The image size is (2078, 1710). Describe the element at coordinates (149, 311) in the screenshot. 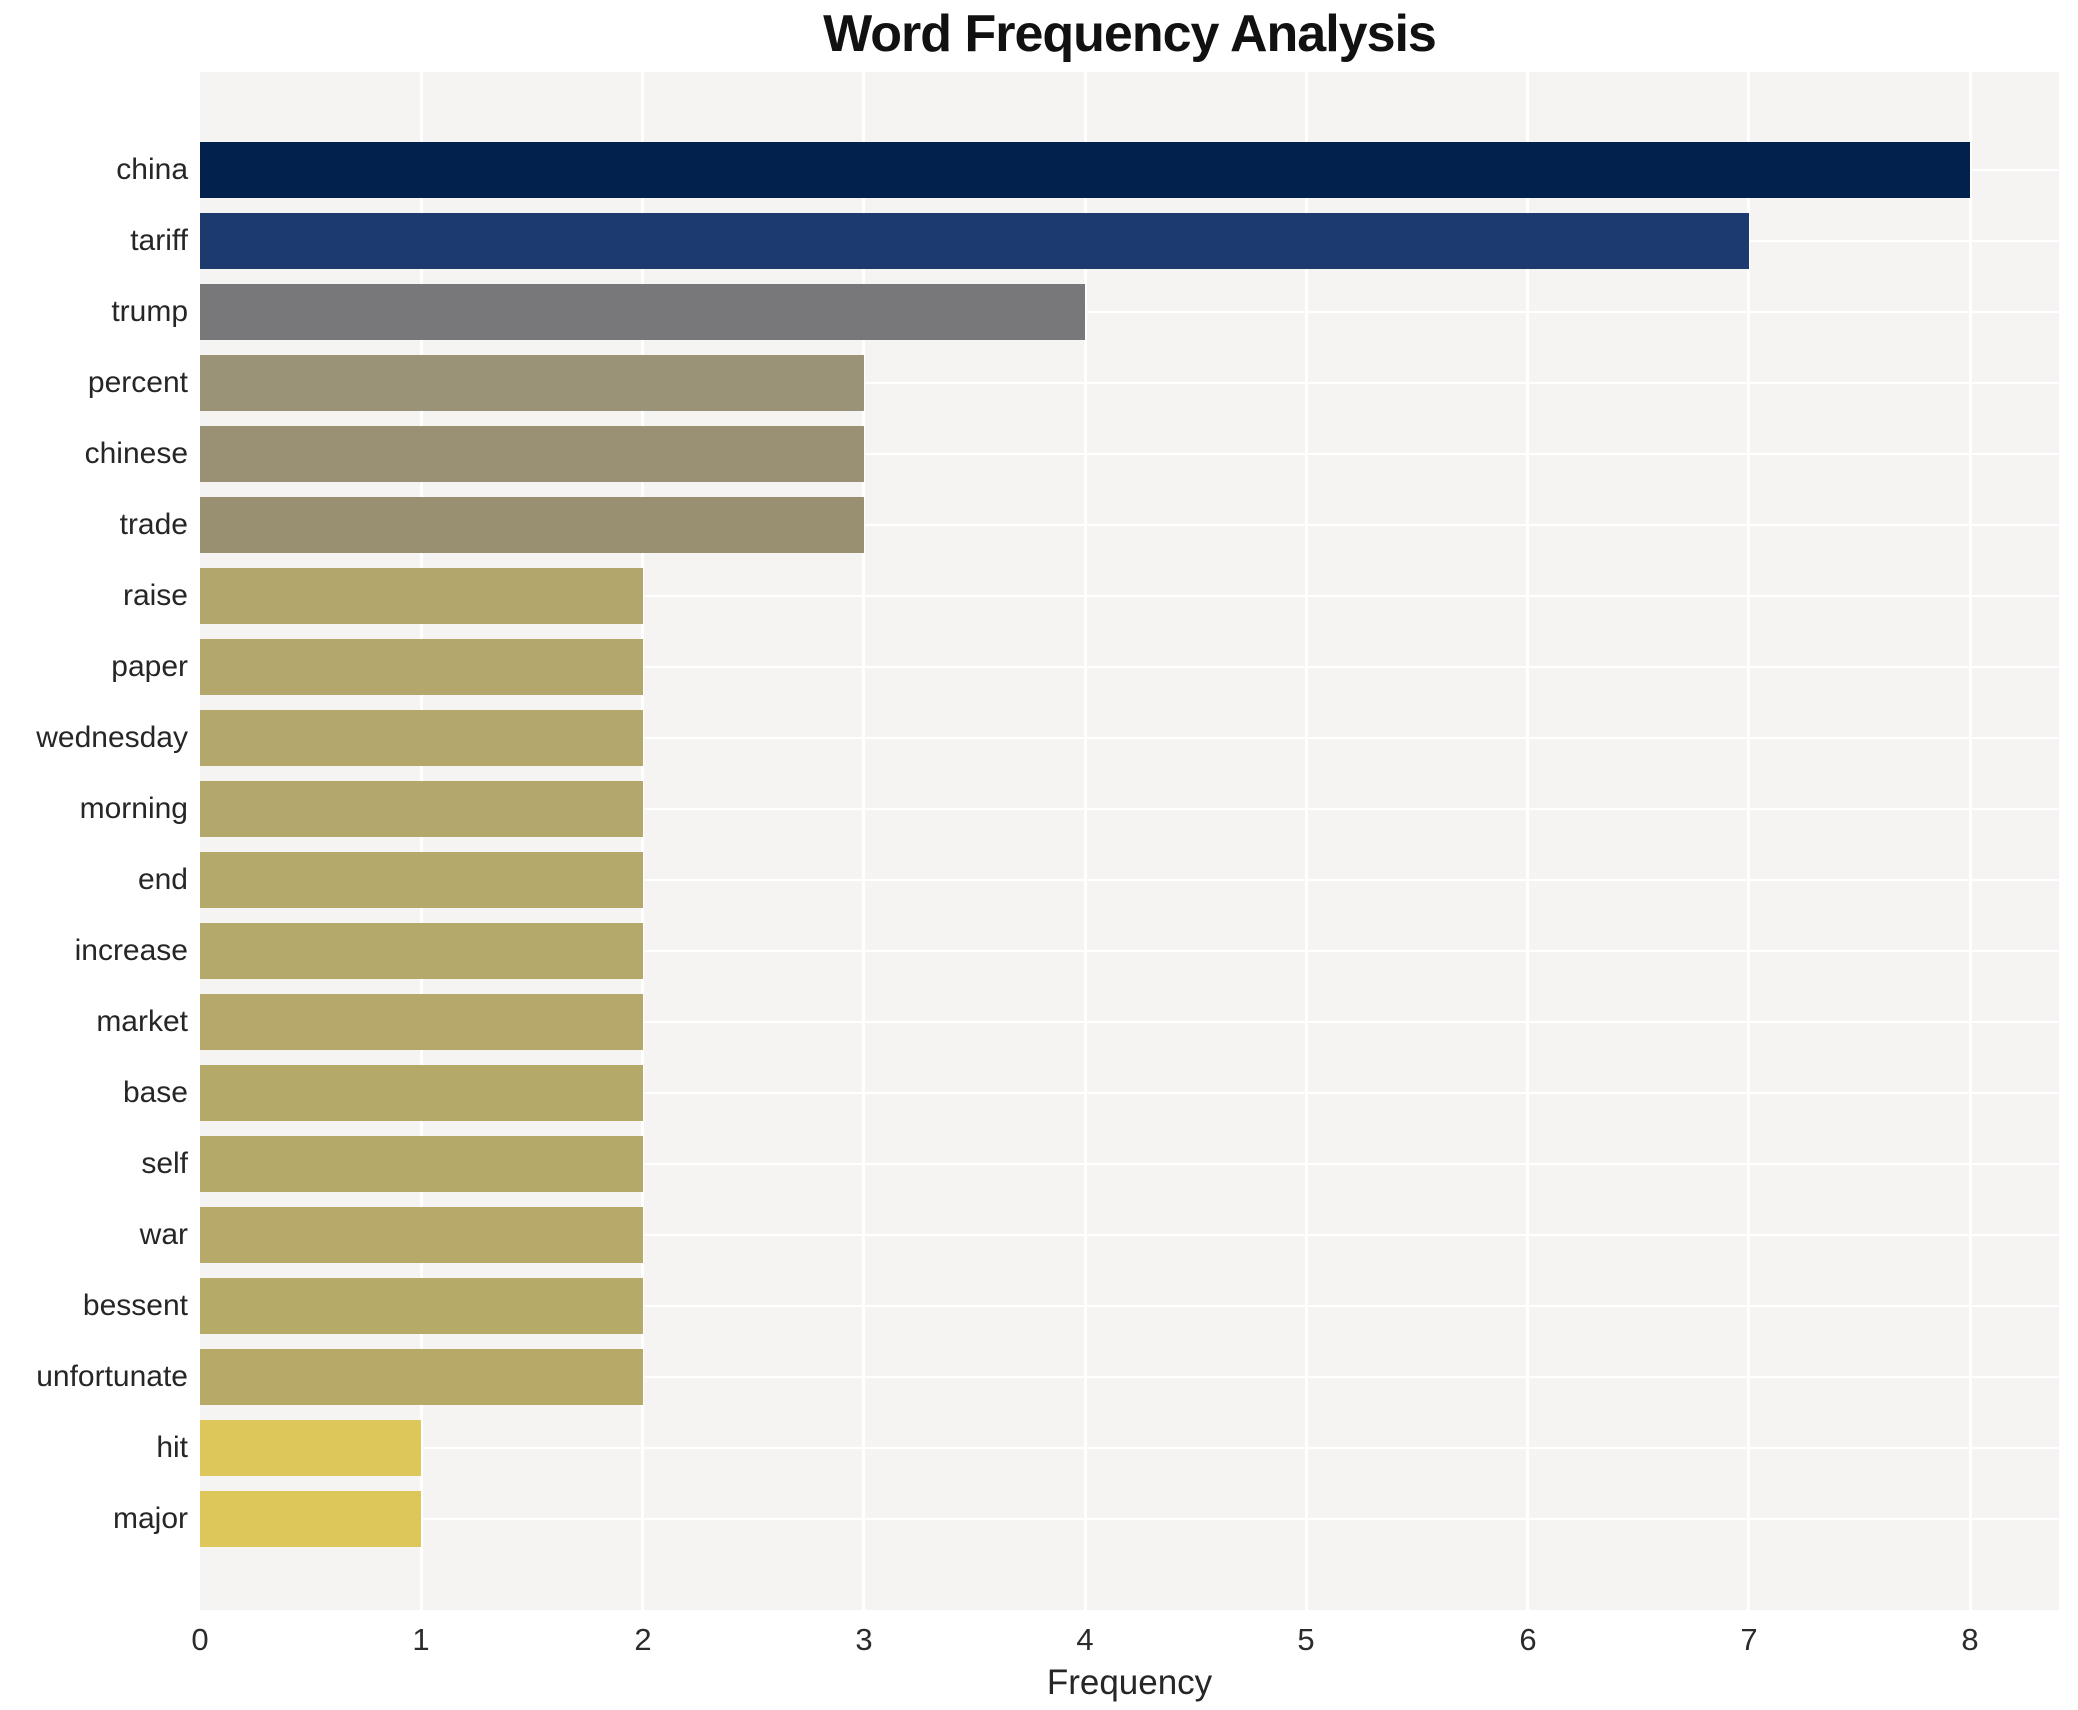

I see `y-axis-label-trump: trump` at that location.